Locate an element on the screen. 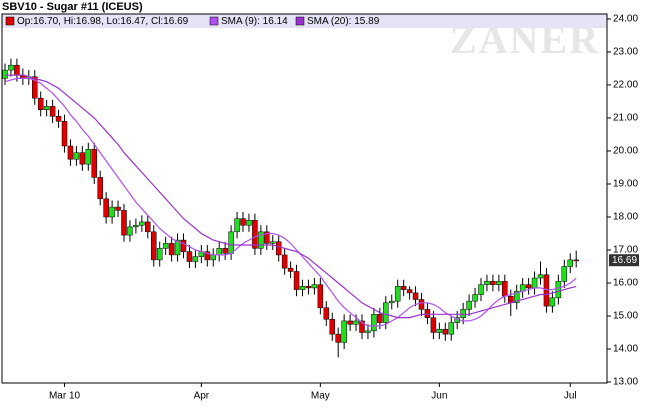 This screenshot has height=409, width=650. y-tick-label: 23.00 is located at coordinates (625, 52).